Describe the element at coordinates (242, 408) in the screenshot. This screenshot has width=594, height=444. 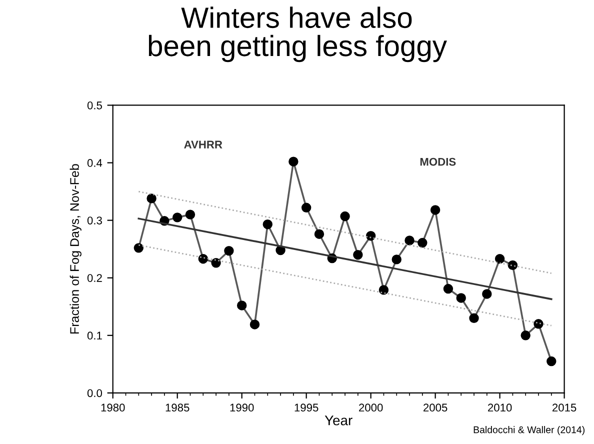
I see `x-tick-label: 1990` at that location.